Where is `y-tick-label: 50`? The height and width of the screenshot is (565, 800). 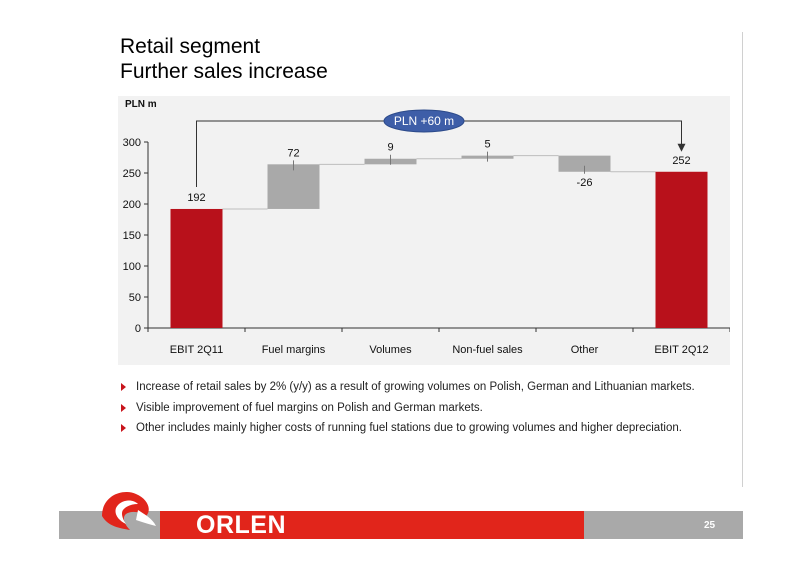
y-tick-label: 50 is located at coordinates (135, 298).